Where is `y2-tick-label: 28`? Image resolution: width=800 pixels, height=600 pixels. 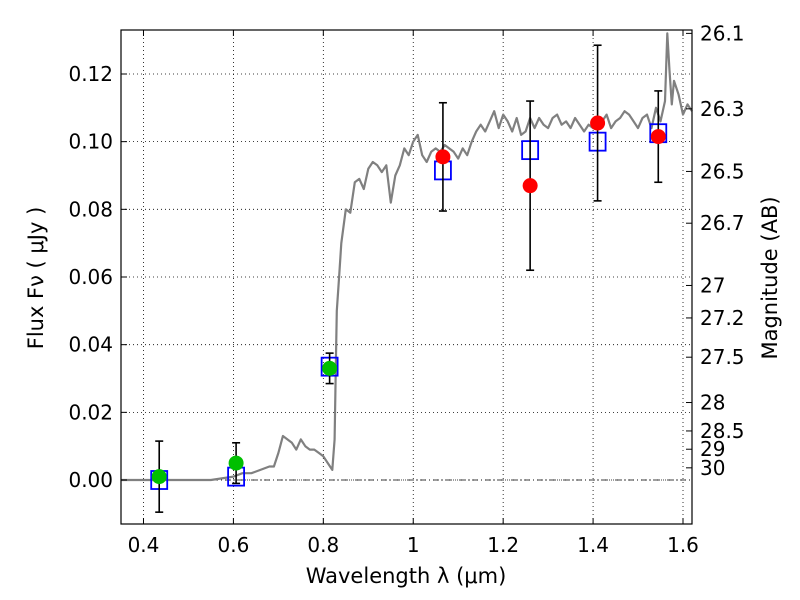
y2-tick-label: 28 is located at coordinates (712, 403).